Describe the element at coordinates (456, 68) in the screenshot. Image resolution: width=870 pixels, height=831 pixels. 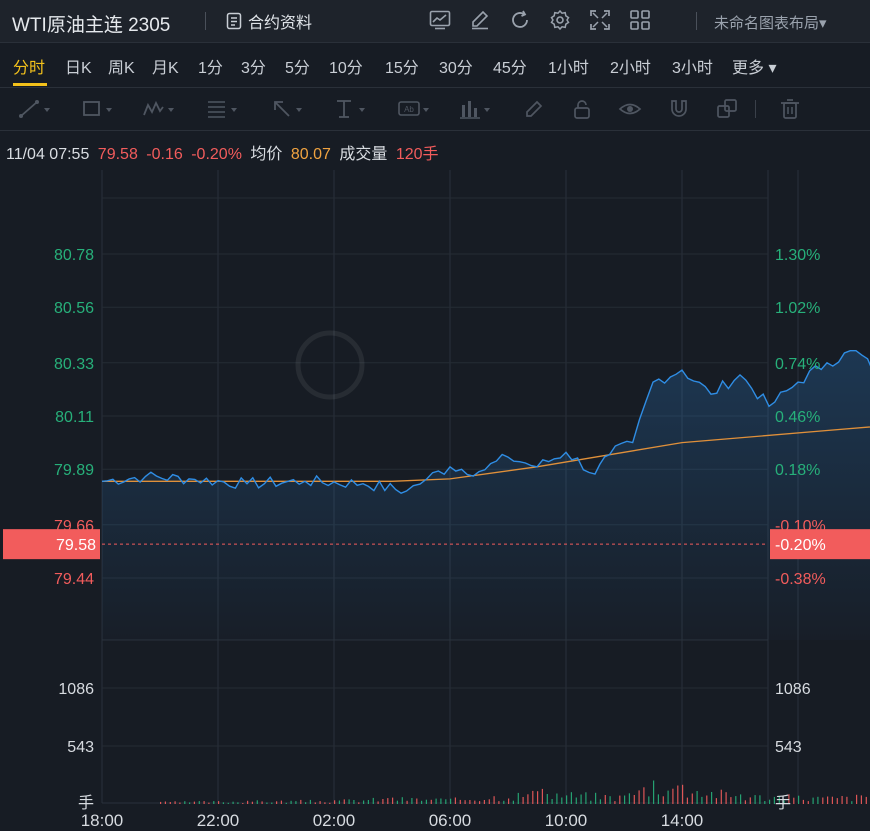
I see `tab-9: 30分` at that location.